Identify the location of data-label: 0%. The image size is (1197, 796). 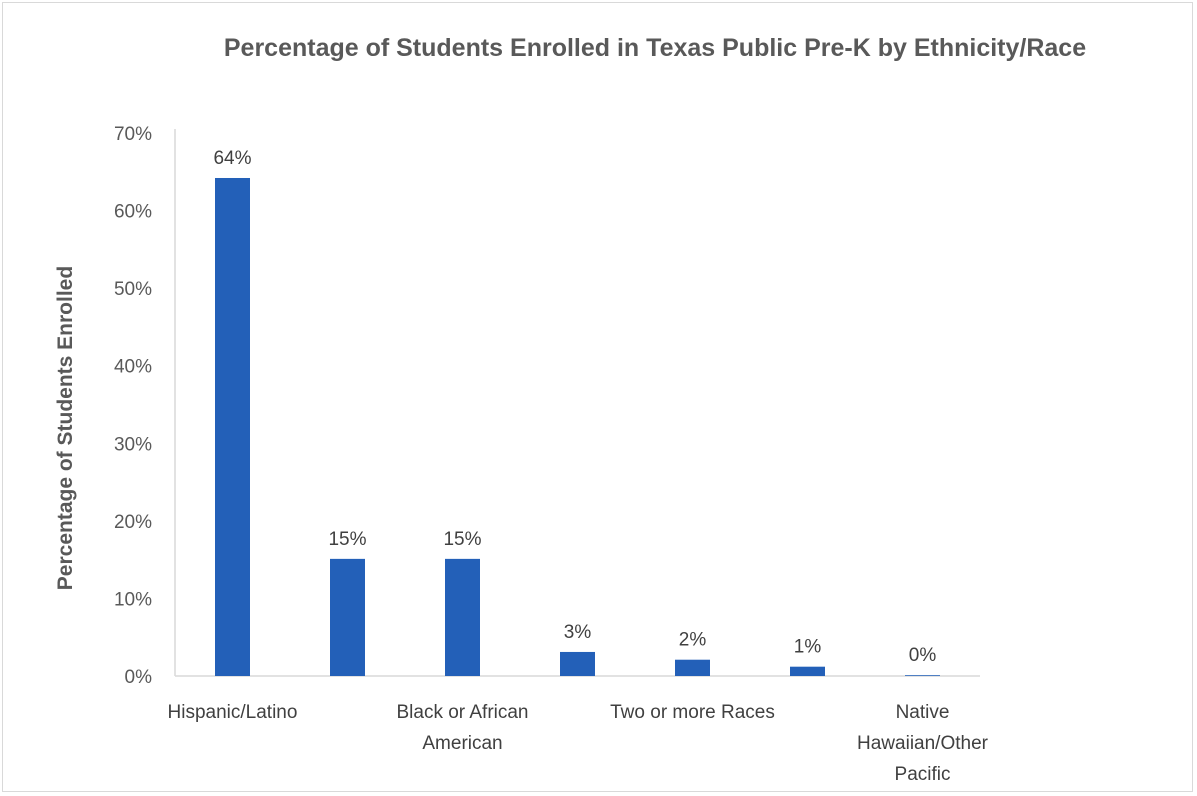
(923, 655).